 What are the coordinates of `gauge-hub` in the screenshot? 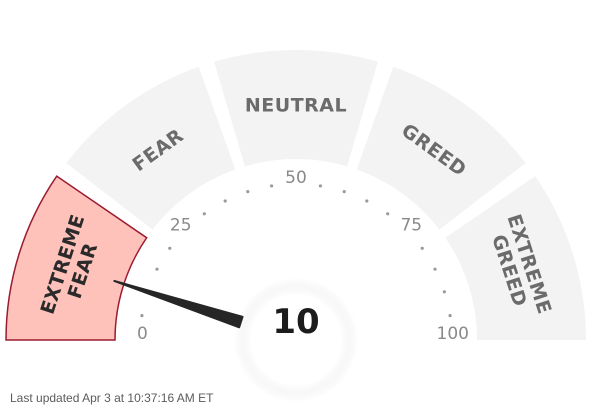 It's located at (296, 340).